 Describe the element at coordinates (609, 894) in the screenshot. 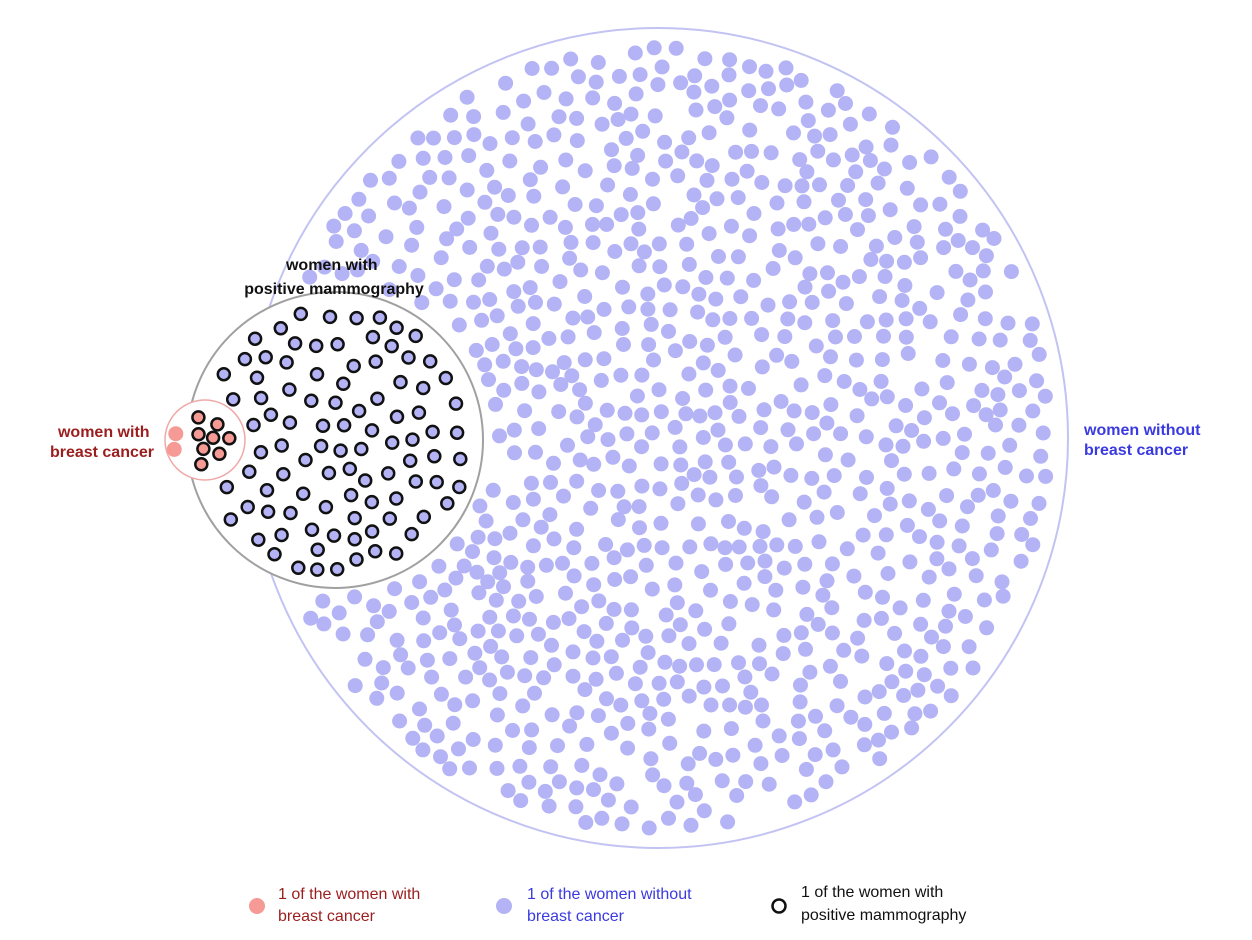

I see `legend-no-cancer-line1: 1 of the women without` at that location.